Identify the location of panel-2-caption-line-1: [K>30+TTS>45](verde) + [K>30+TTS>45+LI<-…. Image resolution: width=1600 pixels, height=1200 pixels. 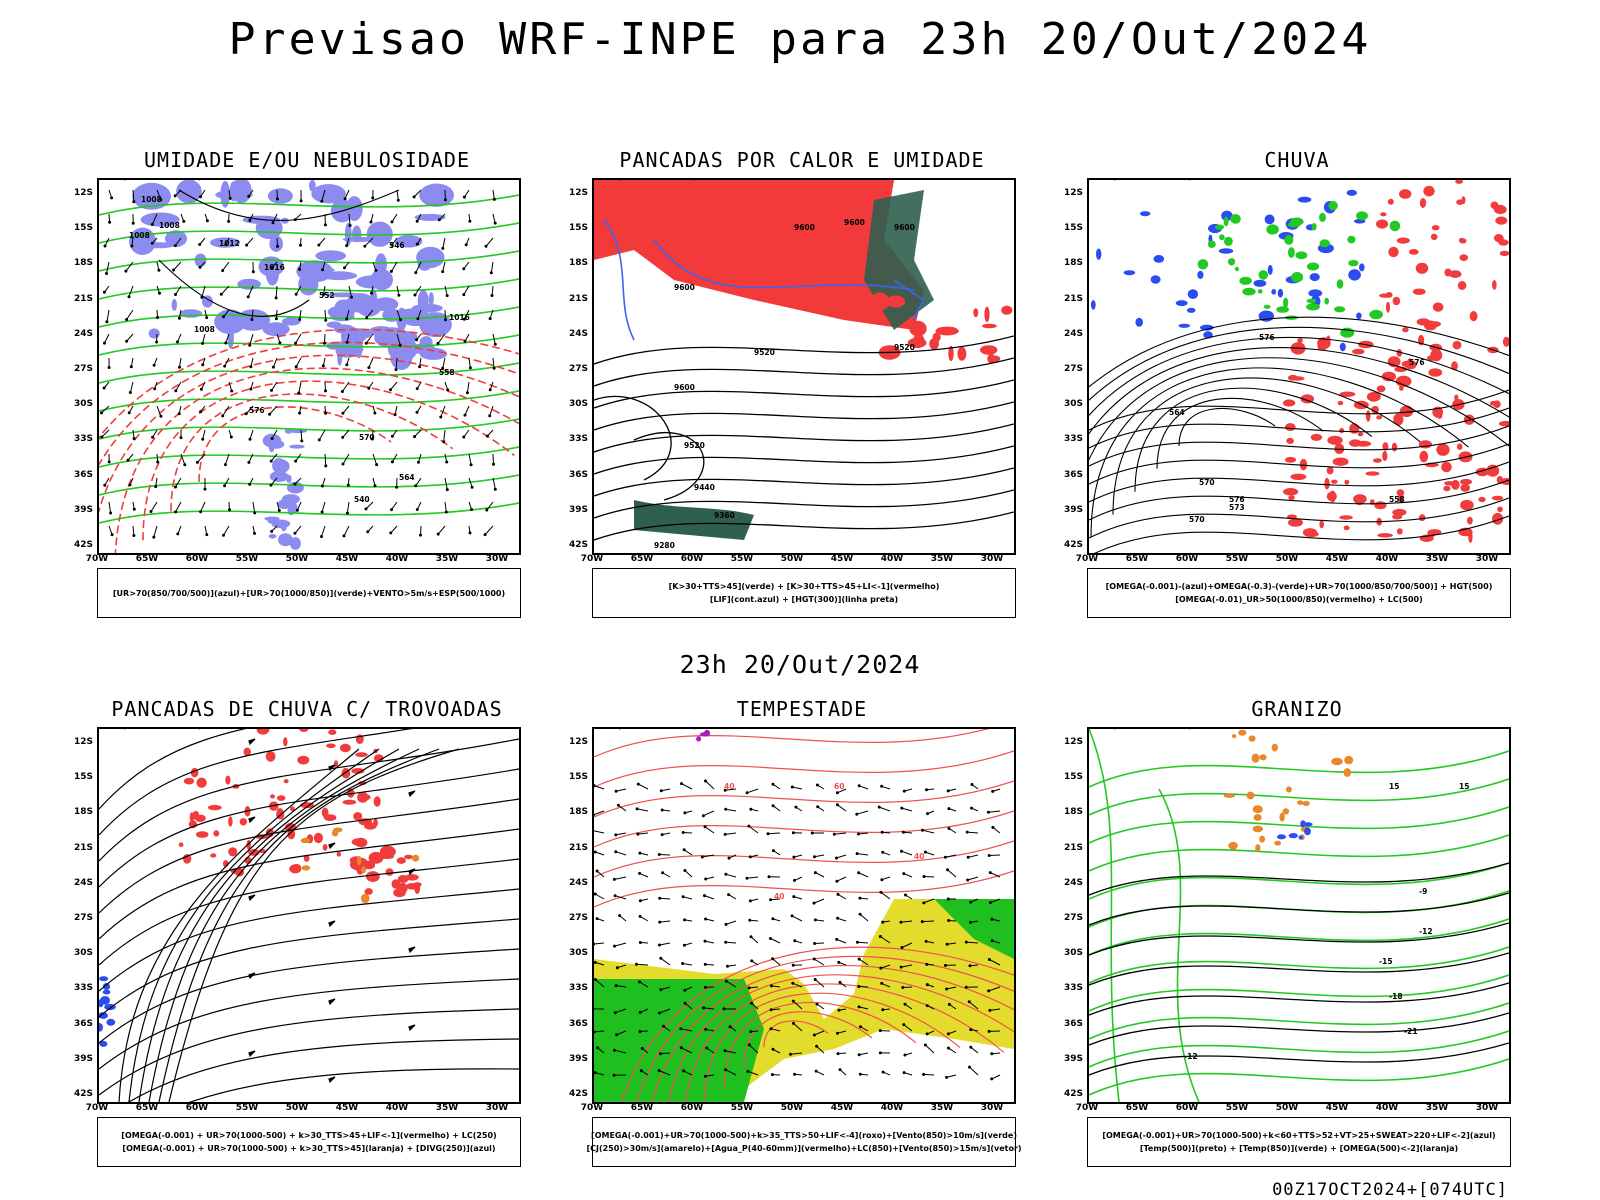
(804, 586).